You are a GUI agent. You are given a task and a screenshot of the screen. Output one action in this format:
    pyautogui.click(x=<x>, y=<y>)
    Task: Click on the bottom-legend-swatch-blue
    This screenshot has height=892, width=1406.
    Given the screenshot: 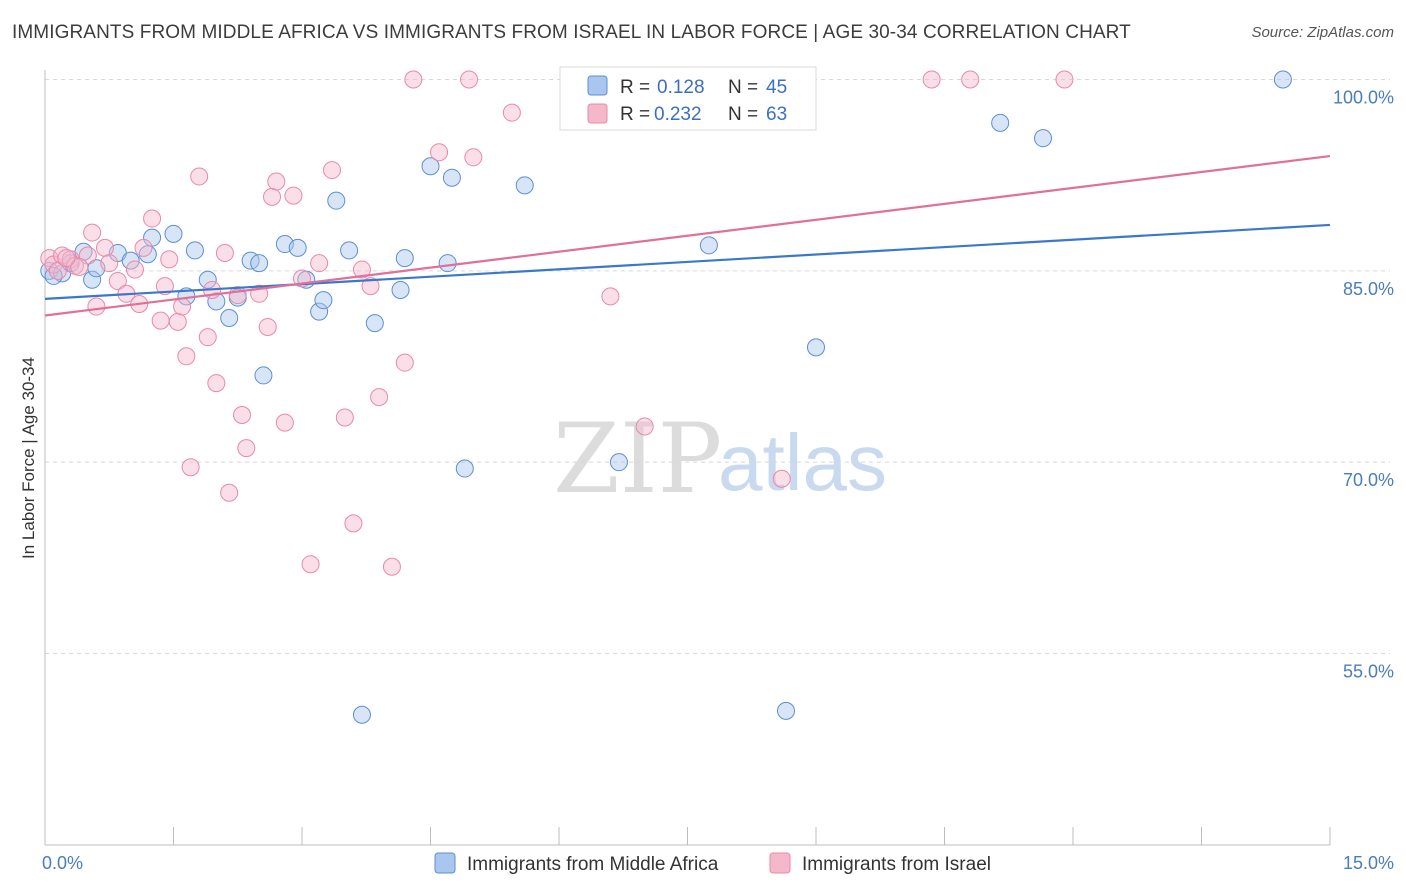 What is the action you would take?
    pyautogui.click(x=445, y=863)
    